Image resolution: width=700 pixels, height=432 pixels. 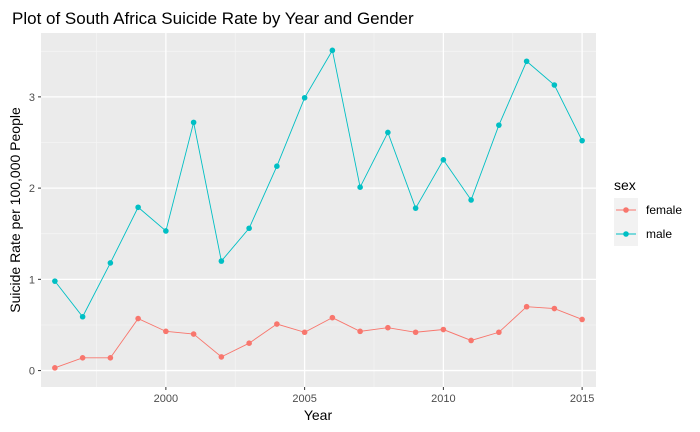 I want to click on y-tick-label: 3, so click(x=32, y=98).